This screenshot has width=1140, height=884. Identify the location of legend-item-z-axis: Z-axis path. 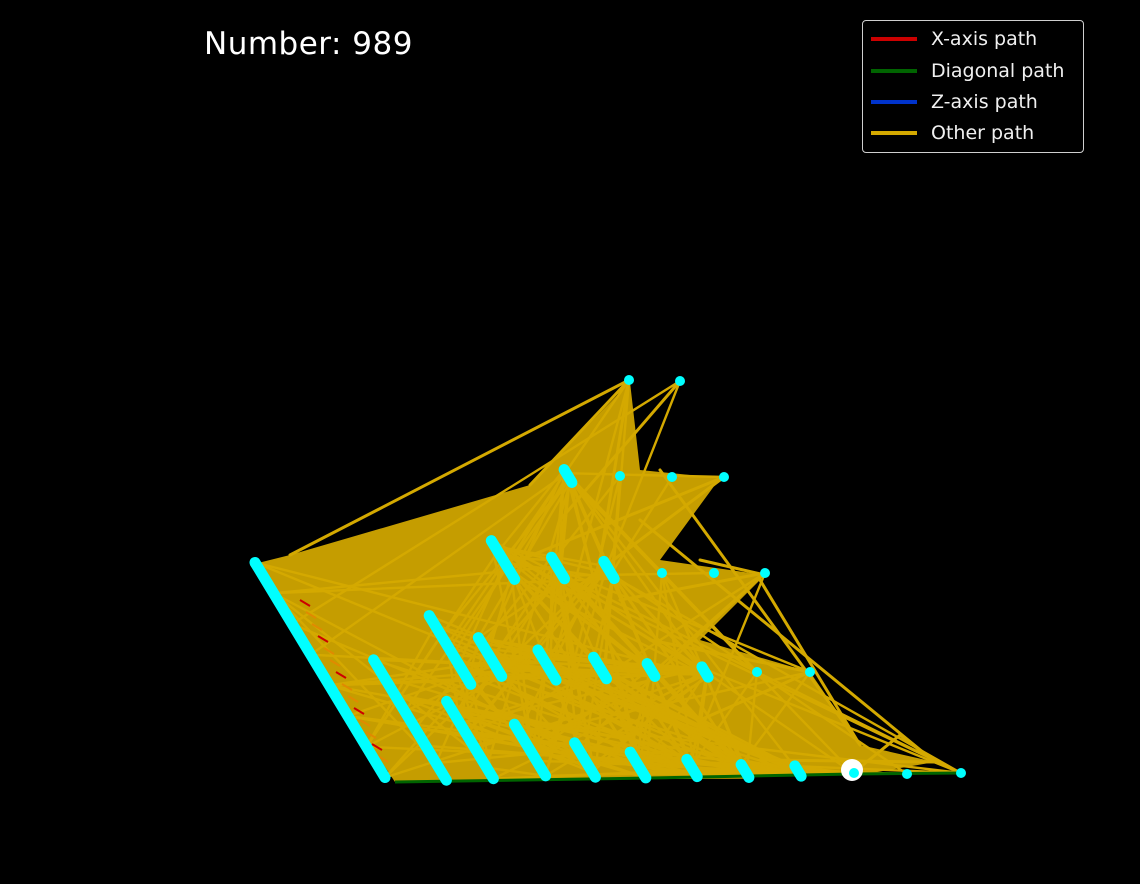
(954, 102).